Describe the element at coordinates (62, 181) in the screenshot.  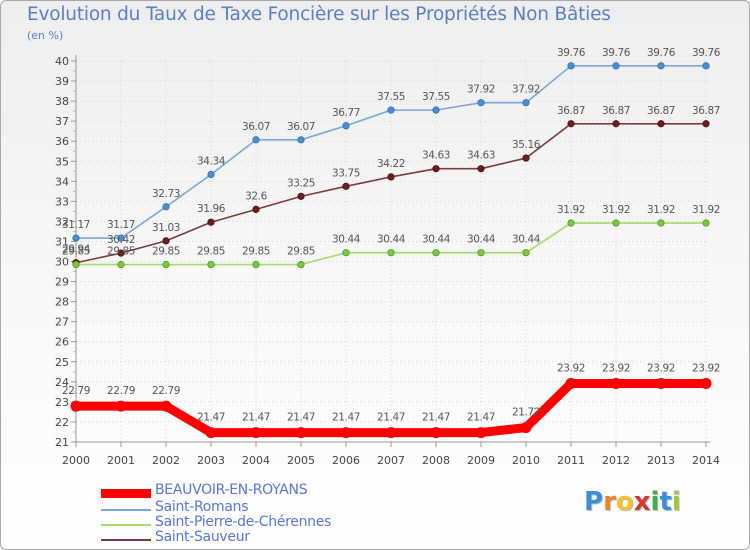
I see `y-tick-label: 34` at that location.